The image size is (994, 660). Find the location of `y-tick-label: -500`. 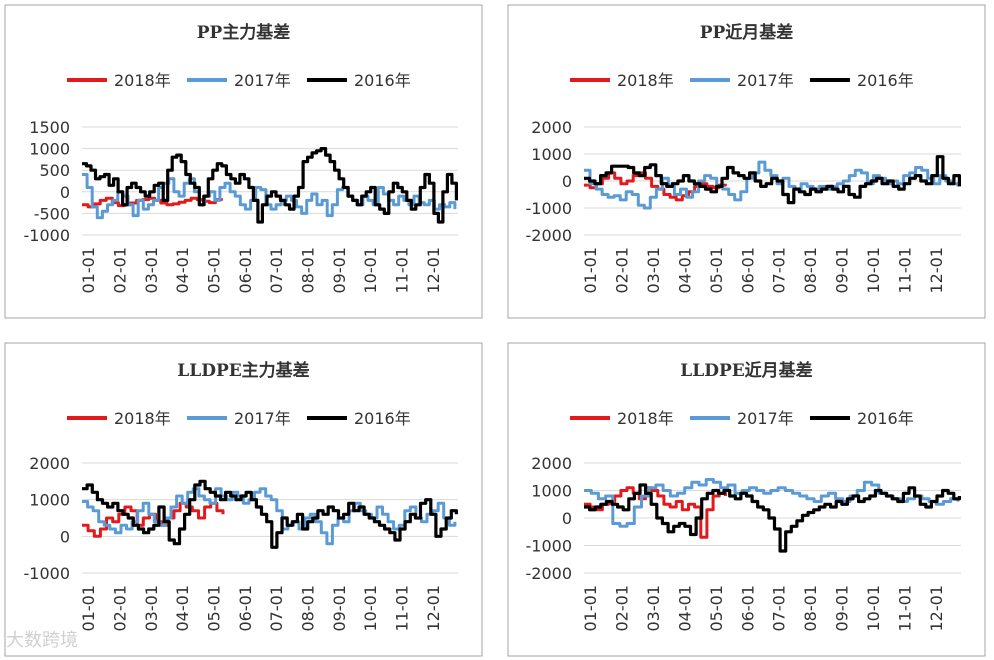

y-tick-label: -500 is located at coordinates (52, 213).